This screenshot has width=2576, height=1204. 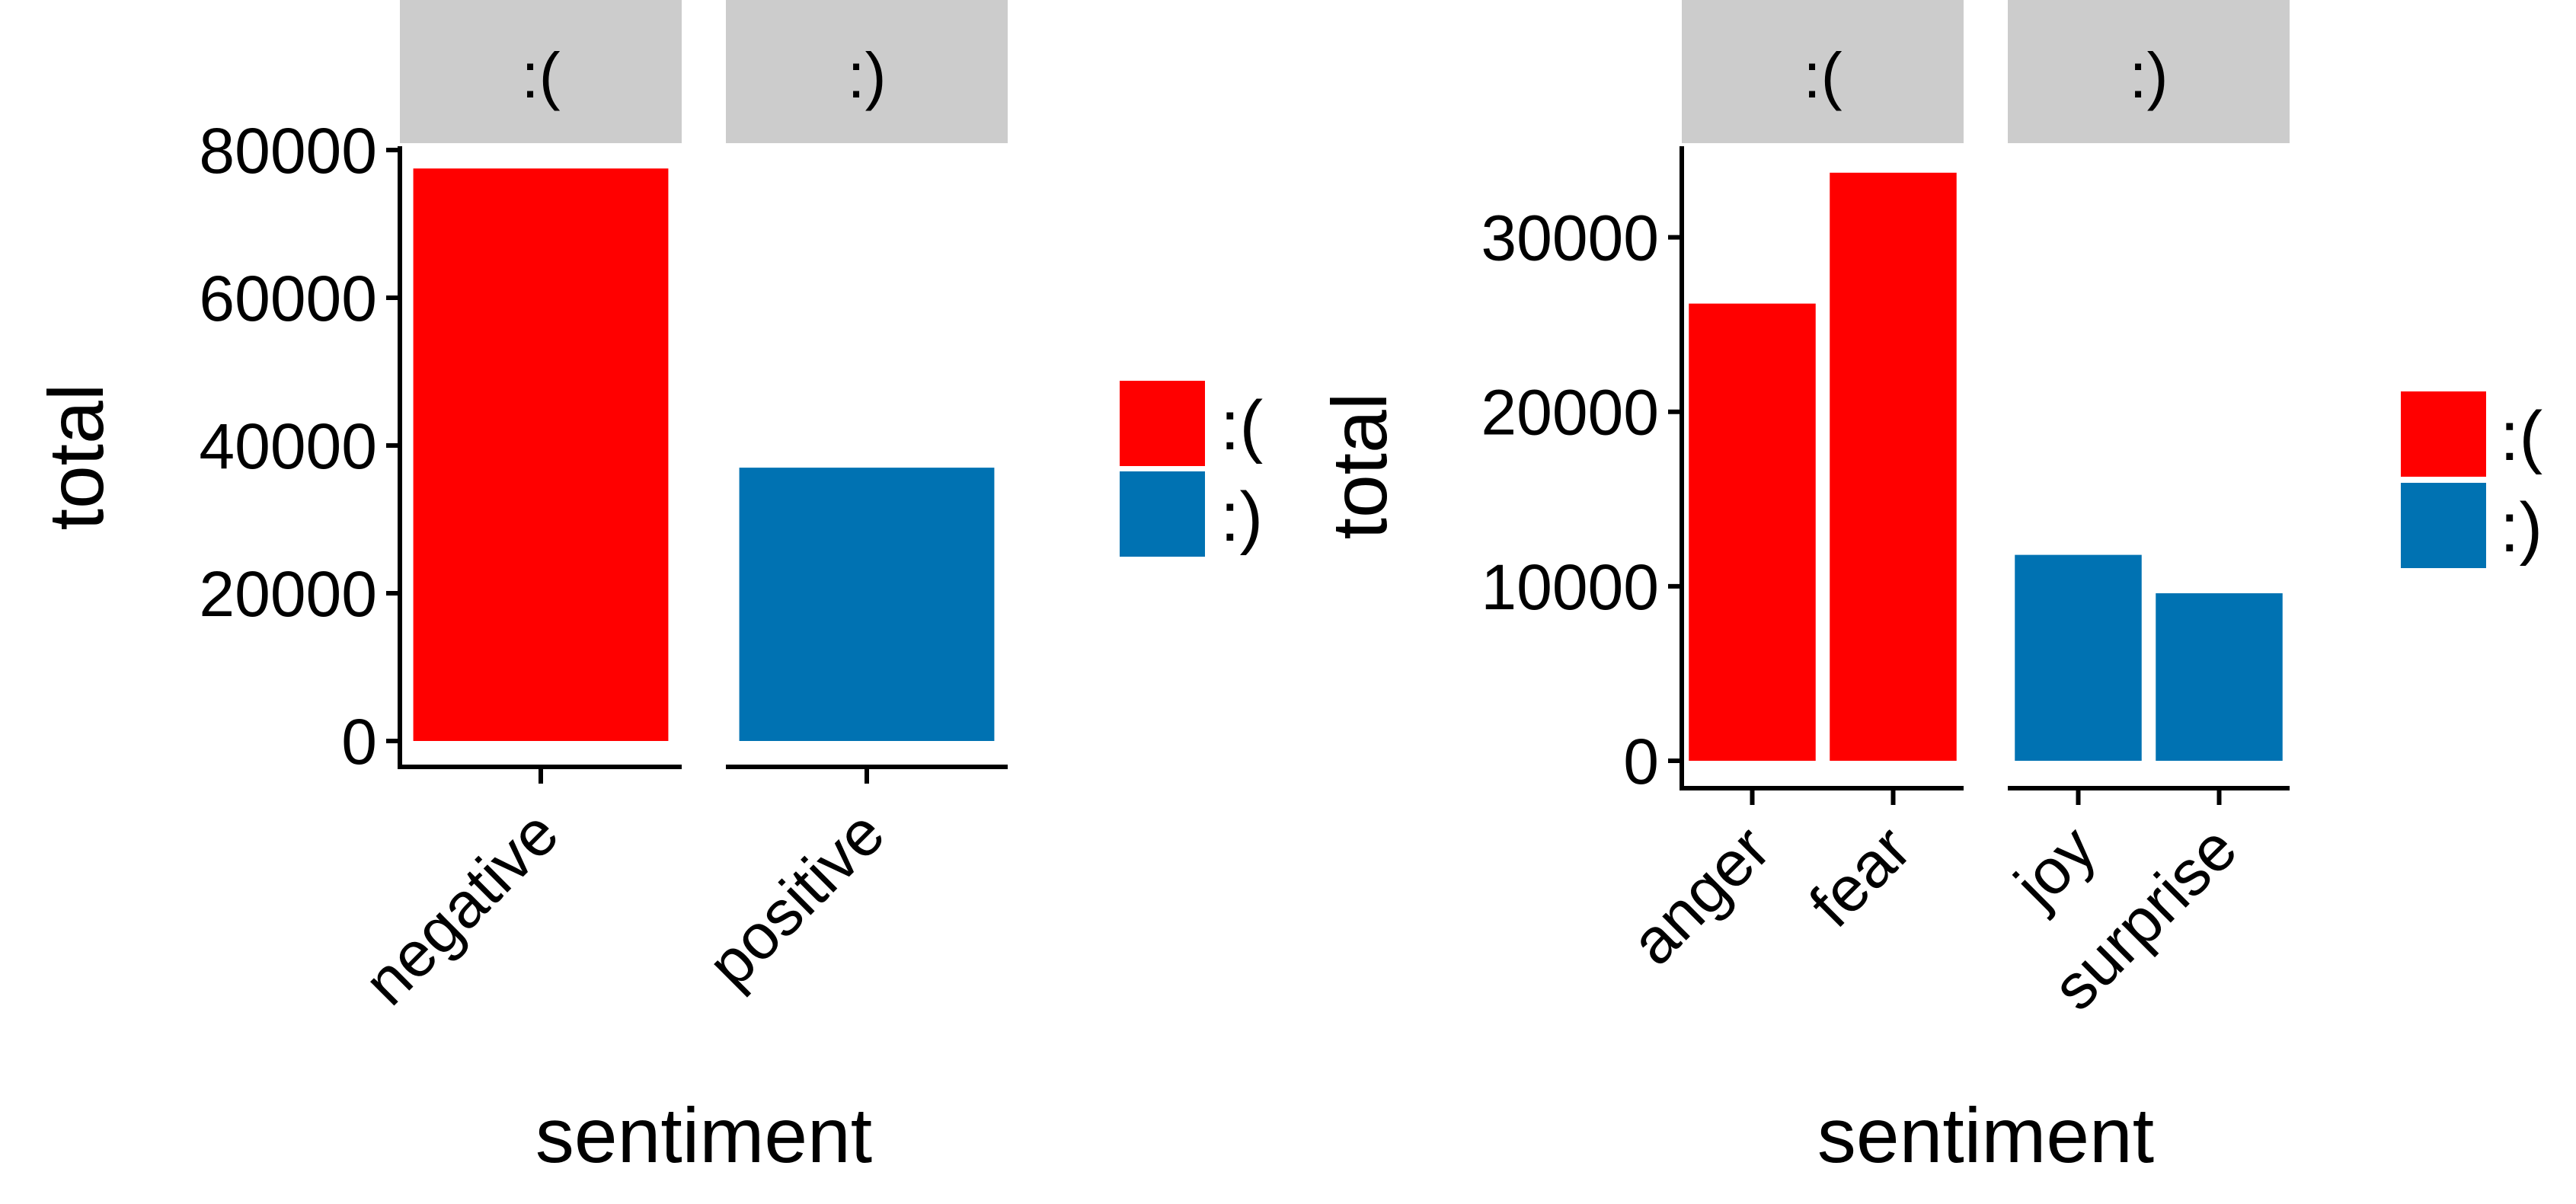 What do you see at coordinates (1570, 587) in the screenshot?
I see `y-tick-label: 10000` at bounding box center [1570, 587].